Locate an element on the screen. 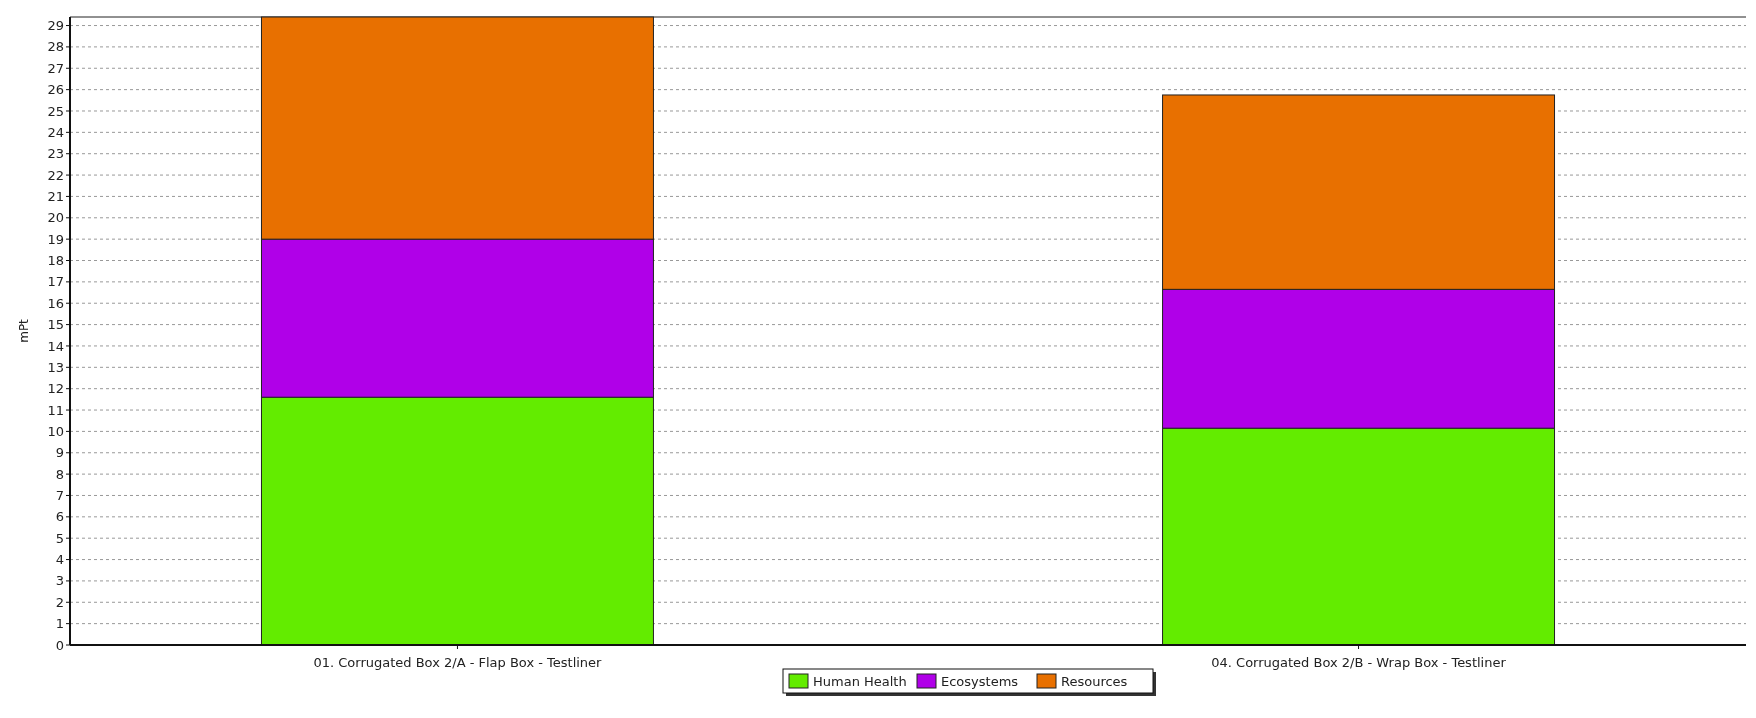 Image resolution: width=1756 pixels, height=718 pixels. y-tick-label: 3 is located at coordinates (59, 581).